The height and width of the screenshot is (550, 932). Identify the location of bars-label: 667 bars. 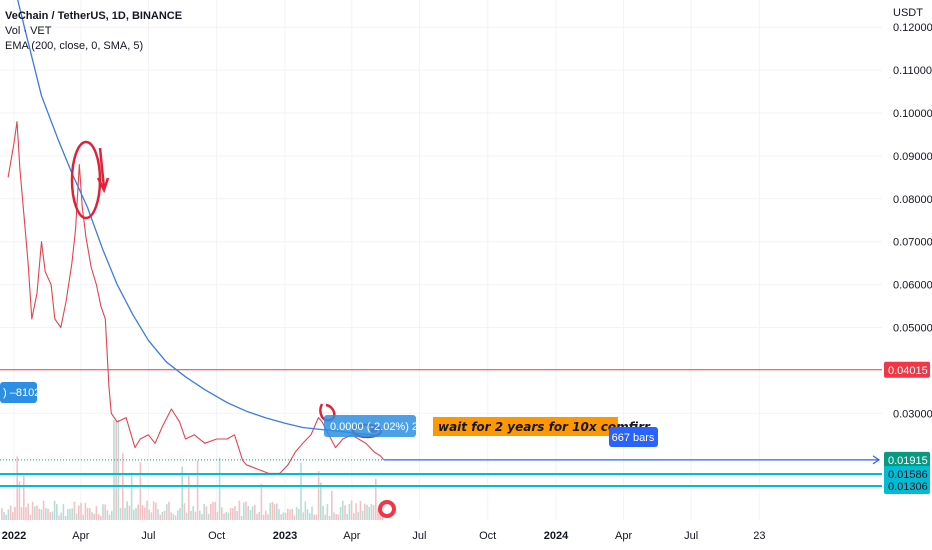
(633, 438).